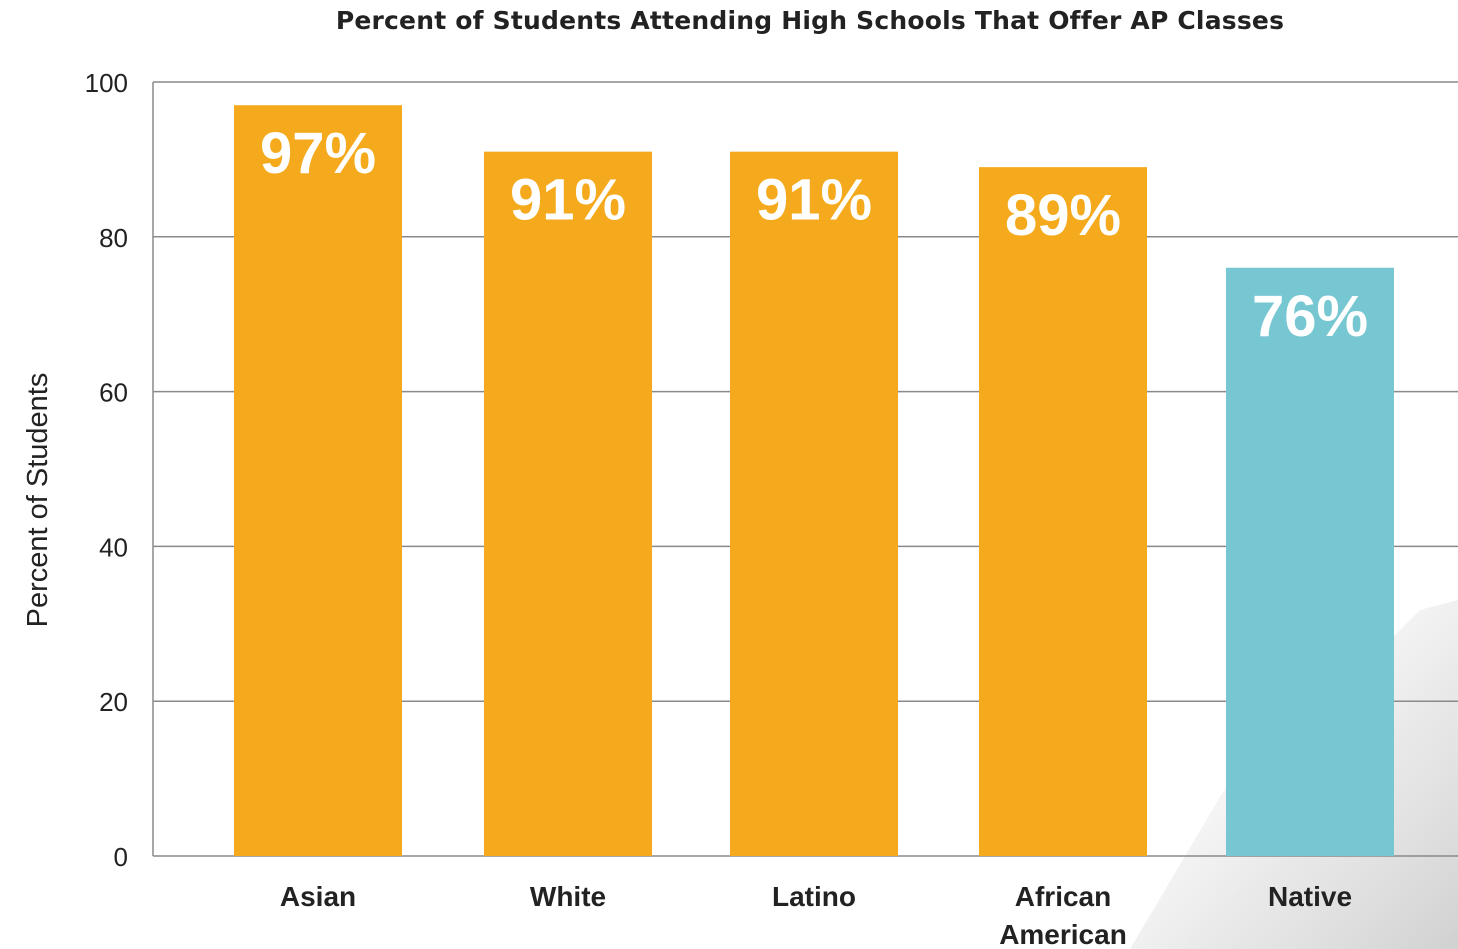  Describe the element at coordinates (318, 896) in the screenshot. I see `x-tick-label: Asian` at that location.